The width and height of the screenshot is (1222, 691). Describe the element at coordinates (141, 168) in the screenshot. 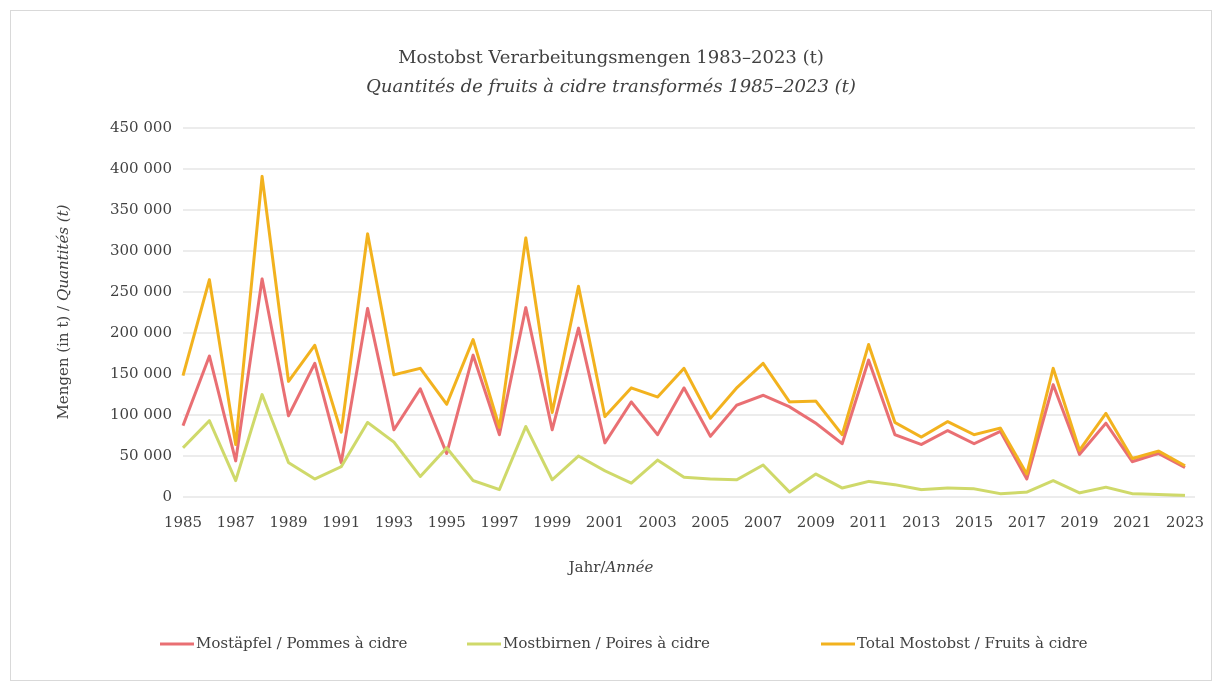

I see `y-tick-label: 400 000` at that location.